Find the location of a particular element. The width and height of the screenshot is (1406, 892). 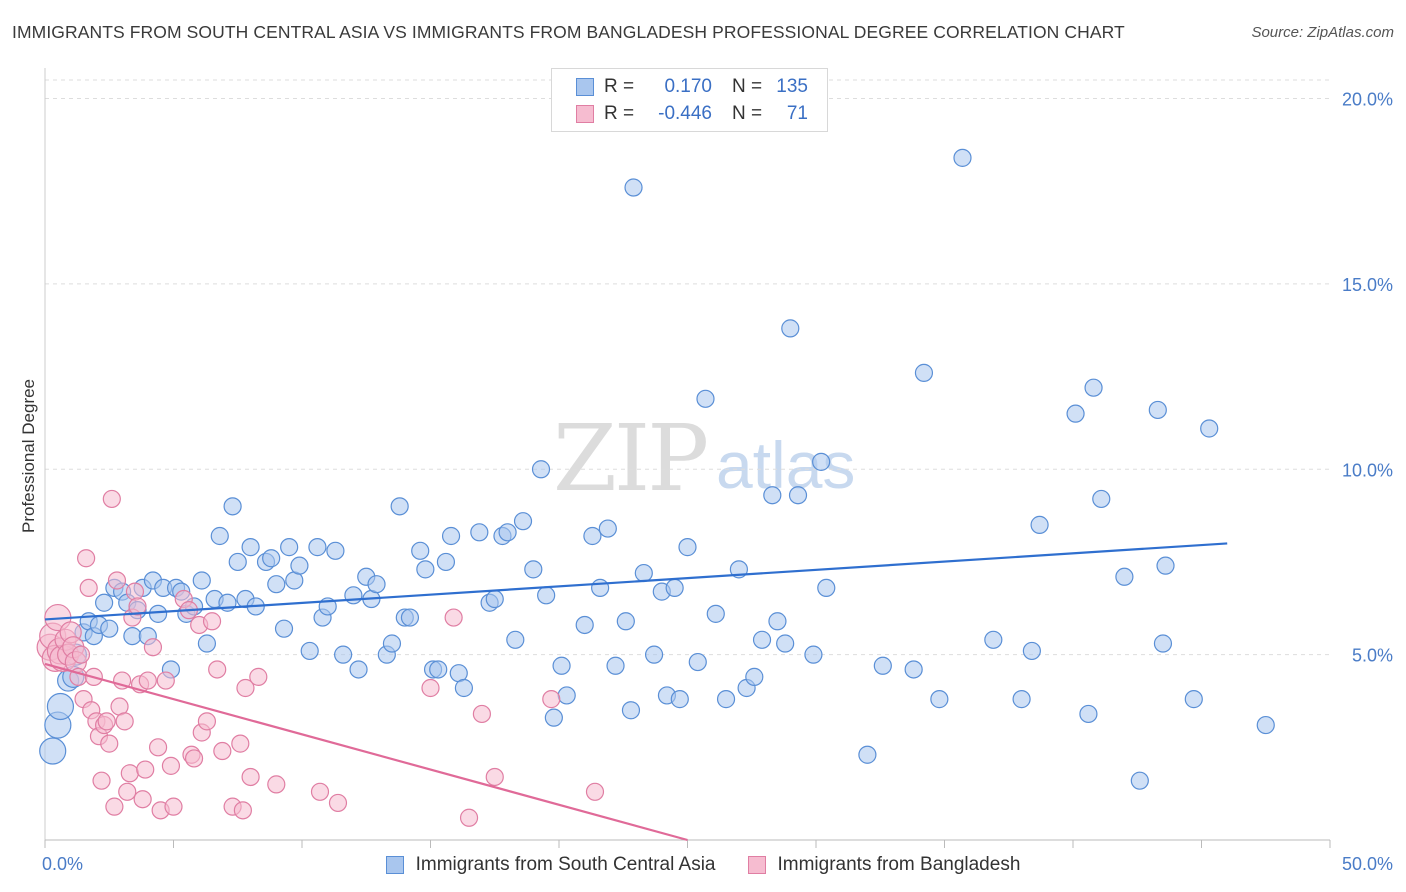

legend-pink-swatch is located at coordinates (756, 865).